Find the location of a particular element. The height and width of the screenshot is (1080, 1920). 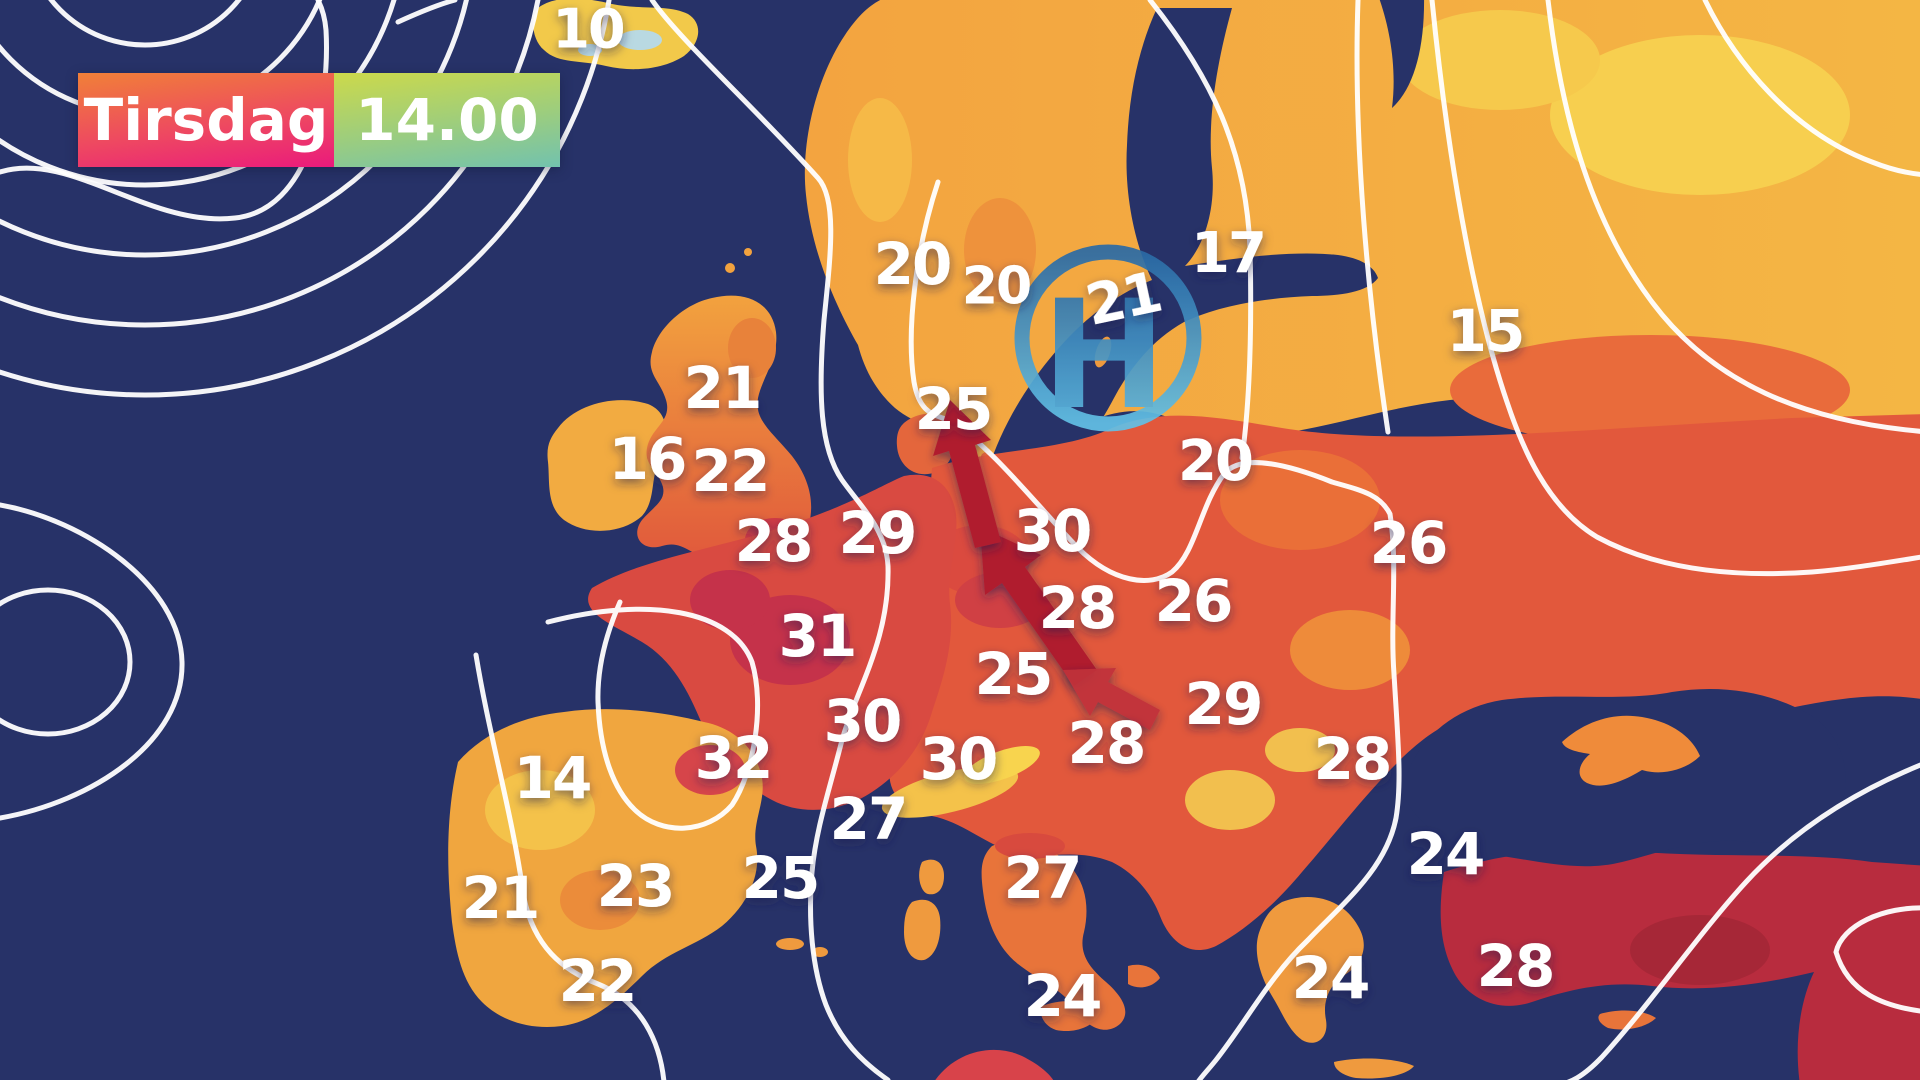

time-badge: 14.00 is located at coordinates (447, 120).